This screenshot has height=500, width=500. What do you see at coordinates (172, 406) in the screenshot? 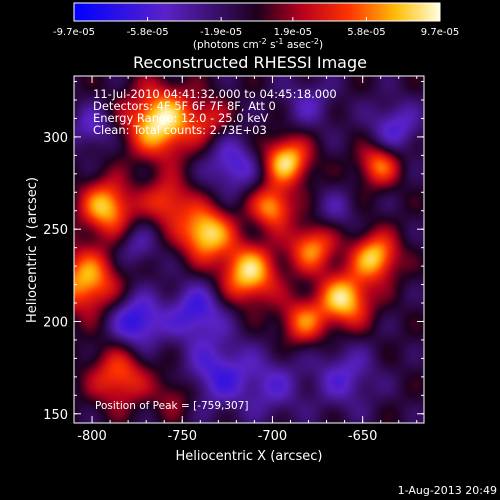
I see `peak-position-label: Position of Peak = [-759,307]` at bounding box center [172, 406].